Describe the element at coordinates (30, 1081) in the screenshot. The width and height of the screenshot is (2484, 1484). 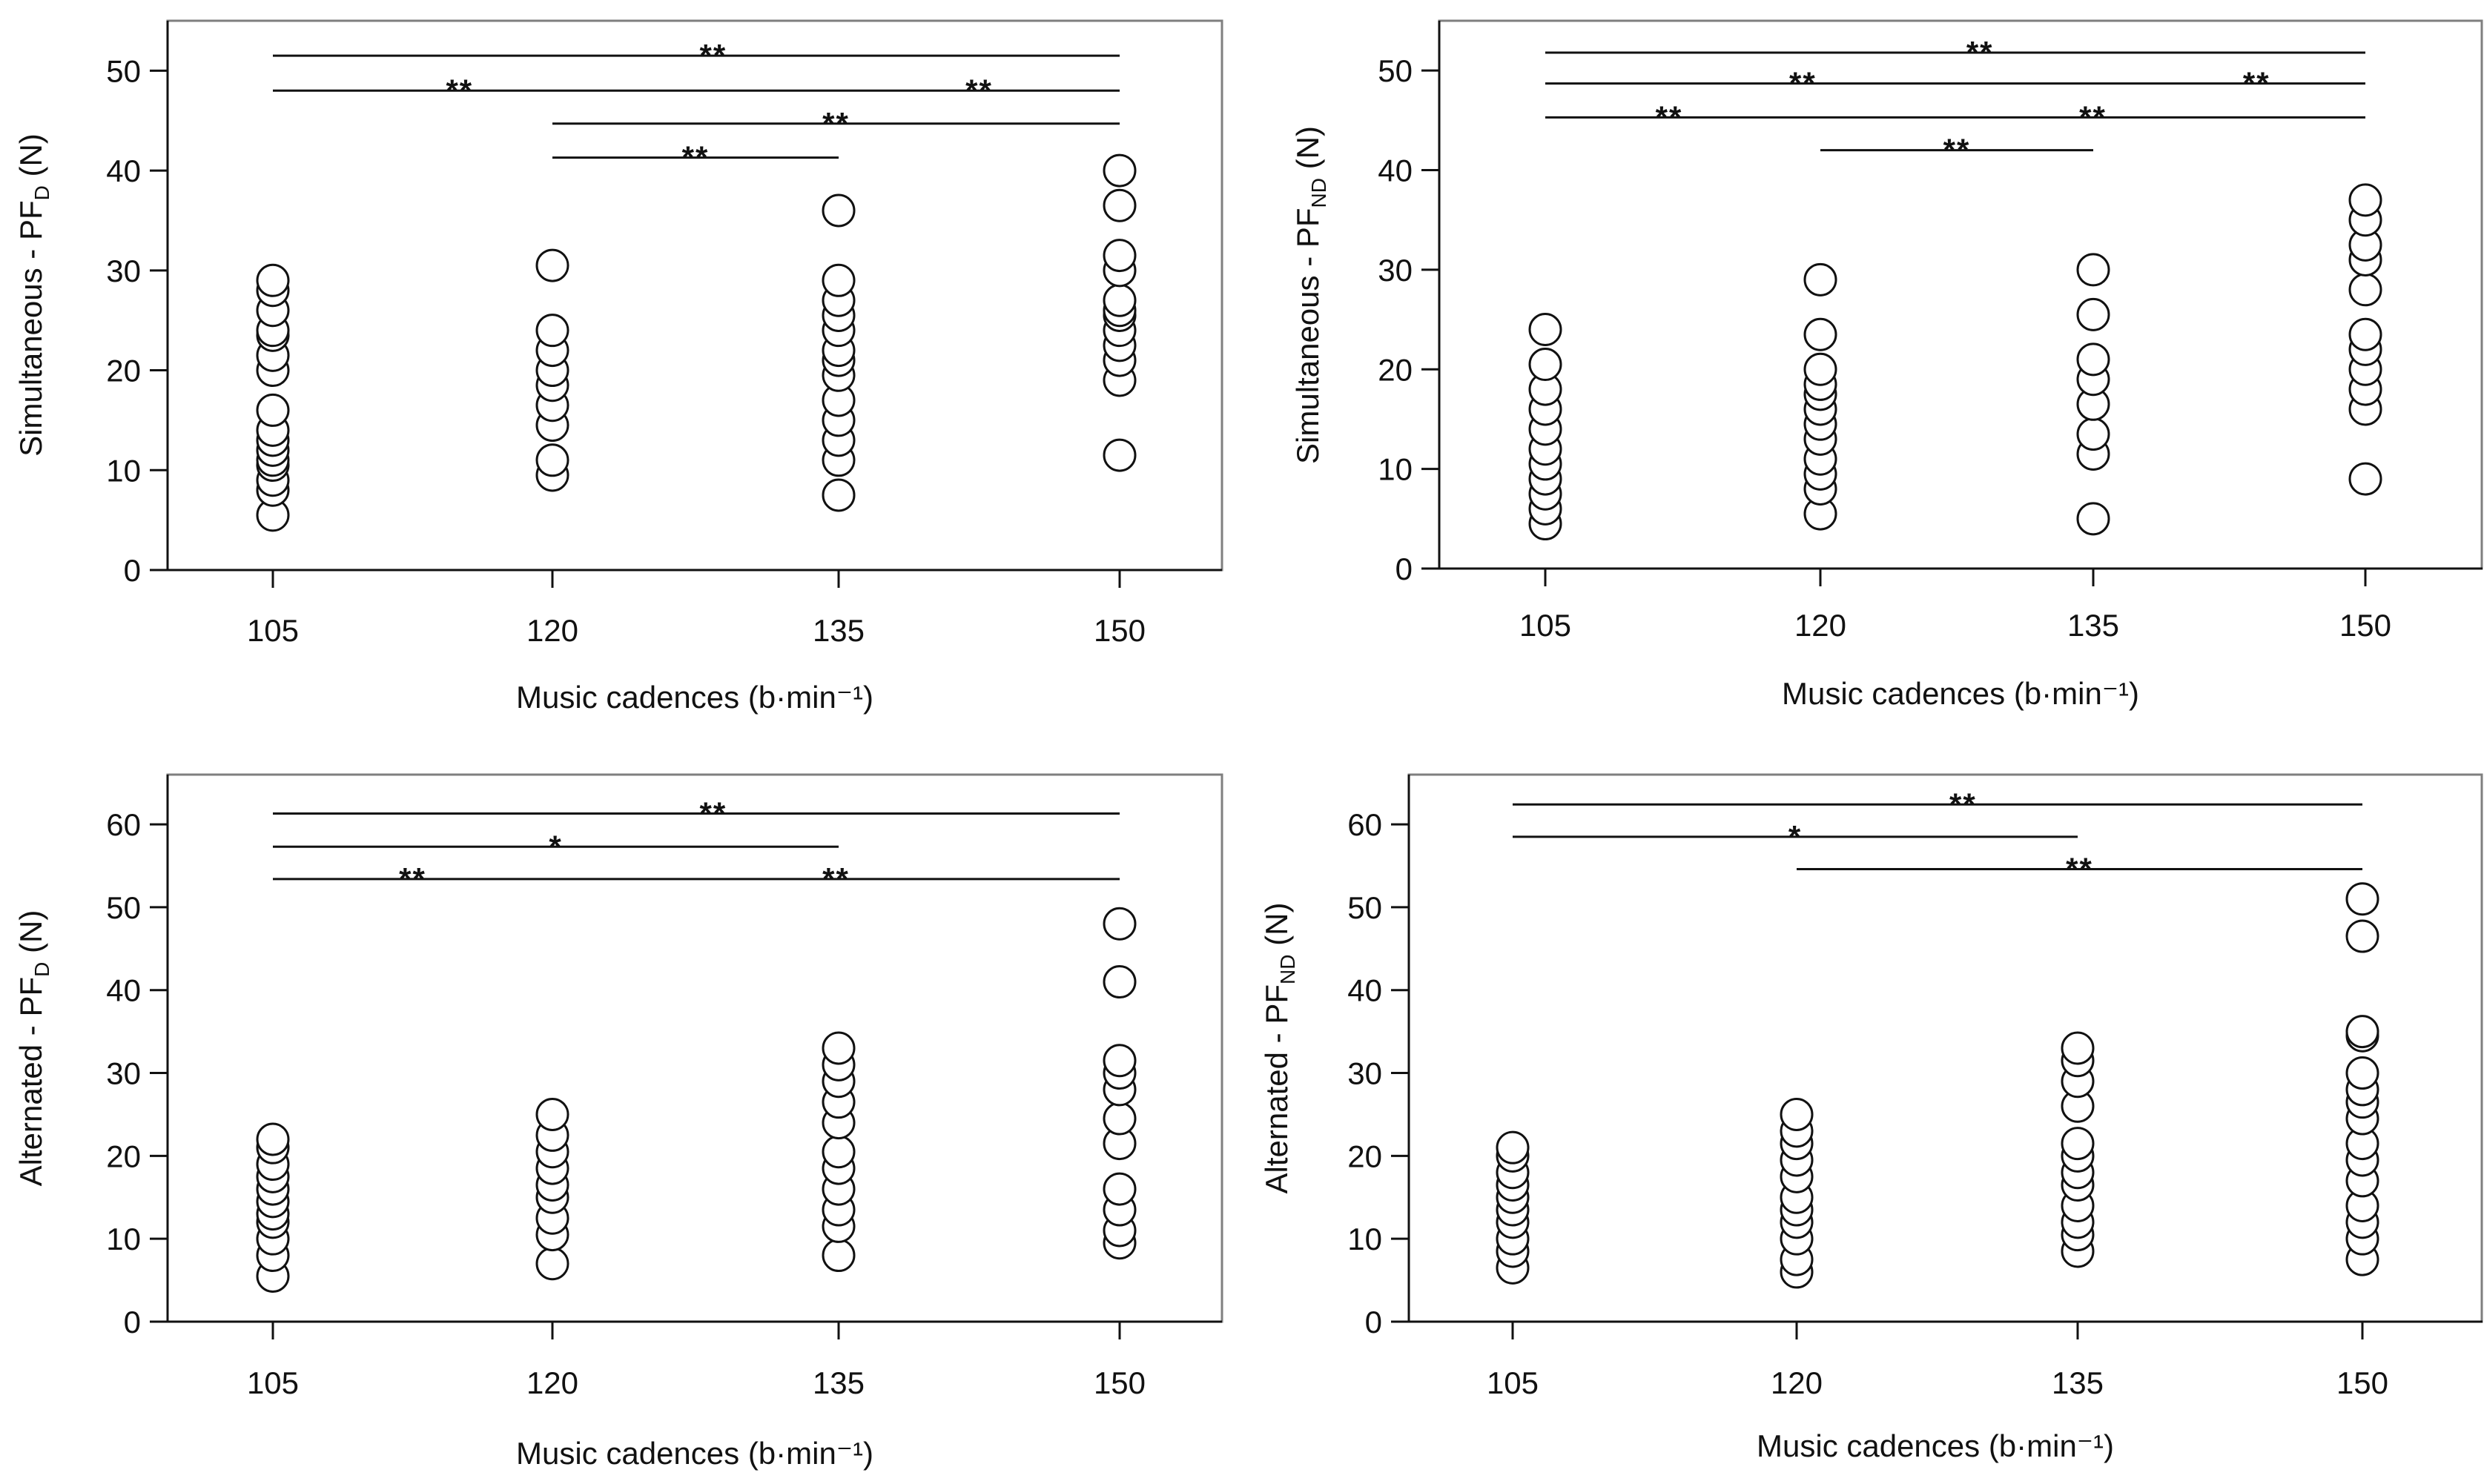
I see `y-axis-title-main: Alternated - PF` at that location.